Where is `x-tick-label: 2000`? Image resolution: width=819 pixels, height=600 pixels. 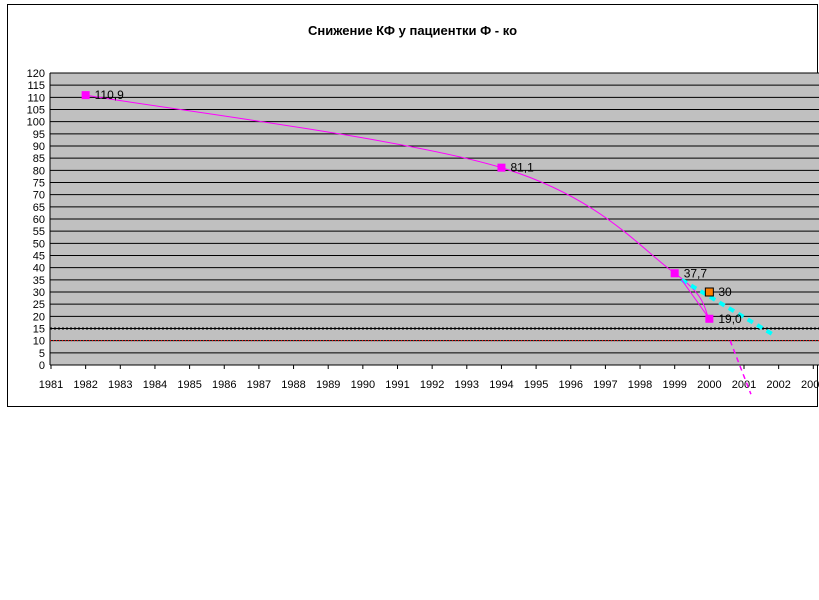 x-tick-label: 2000 is located at coordinates (709, 385).